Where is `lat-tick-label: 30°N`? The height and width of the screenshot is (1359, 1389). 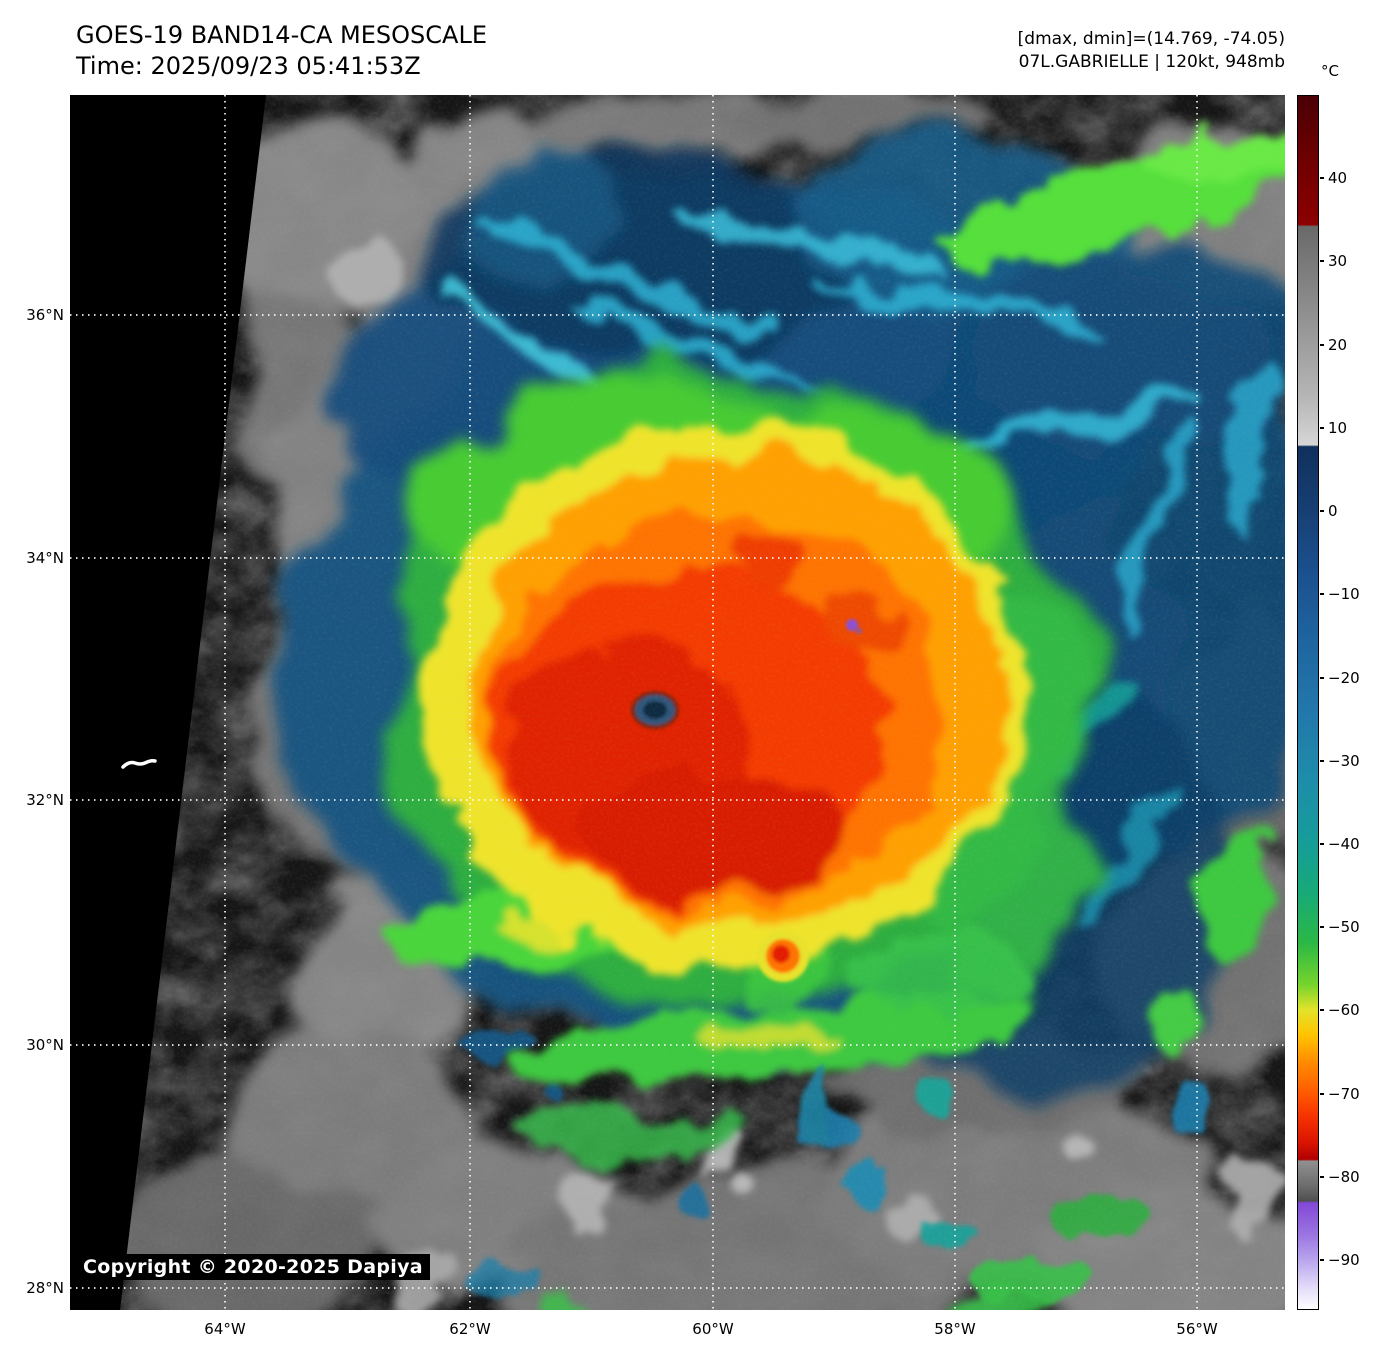 lat-tick-label: 30°N is located at coordinates (45, 1045).